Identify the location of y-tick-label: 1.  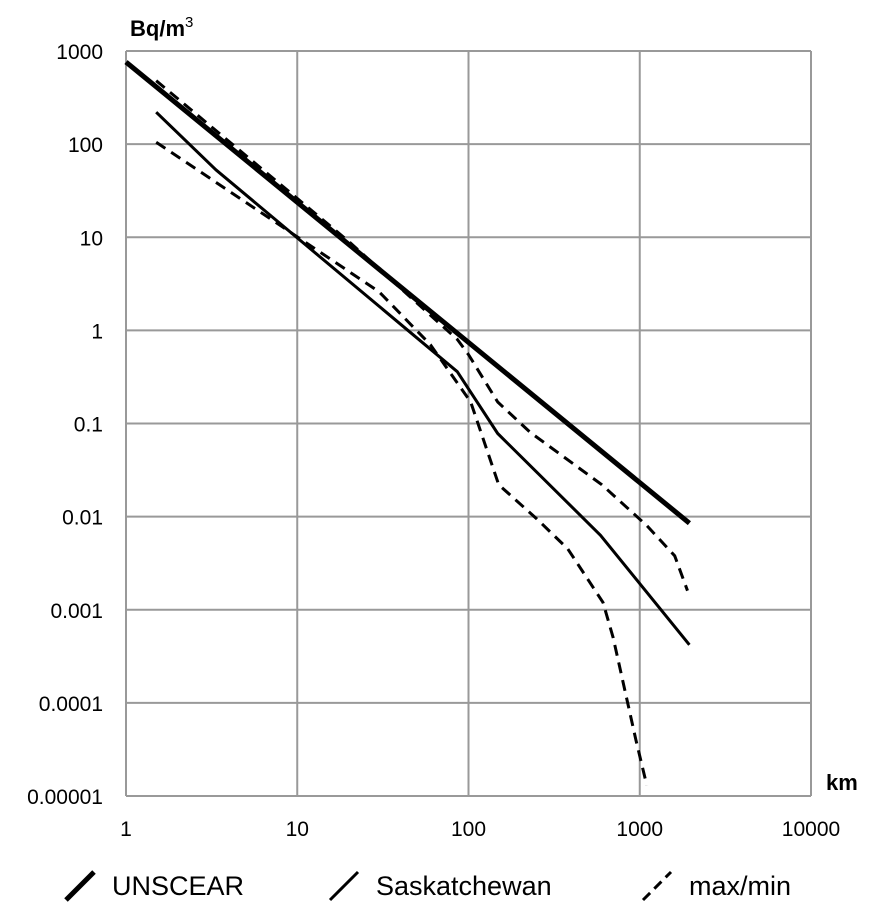
(97, 331).